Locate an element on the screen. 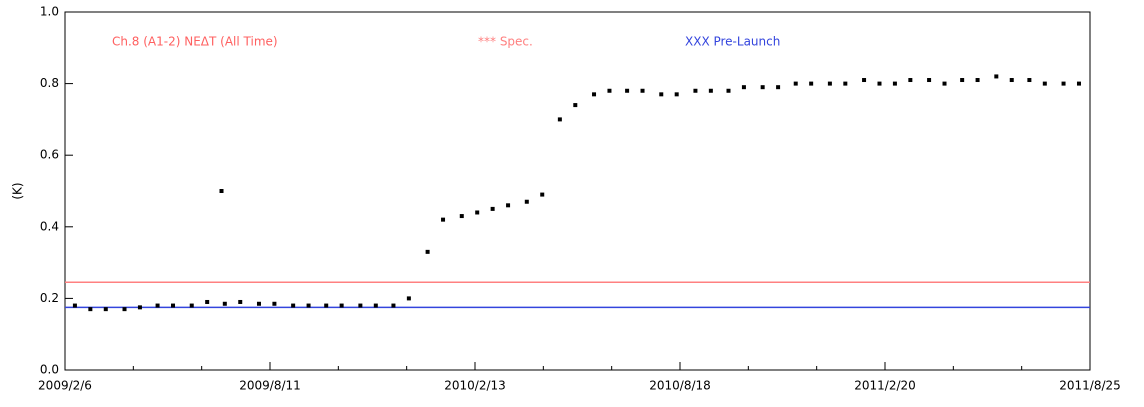 The width and height of the screenshot is (1144, 407). y-tick-label: 0.6 is located at coordinates (49, 155).